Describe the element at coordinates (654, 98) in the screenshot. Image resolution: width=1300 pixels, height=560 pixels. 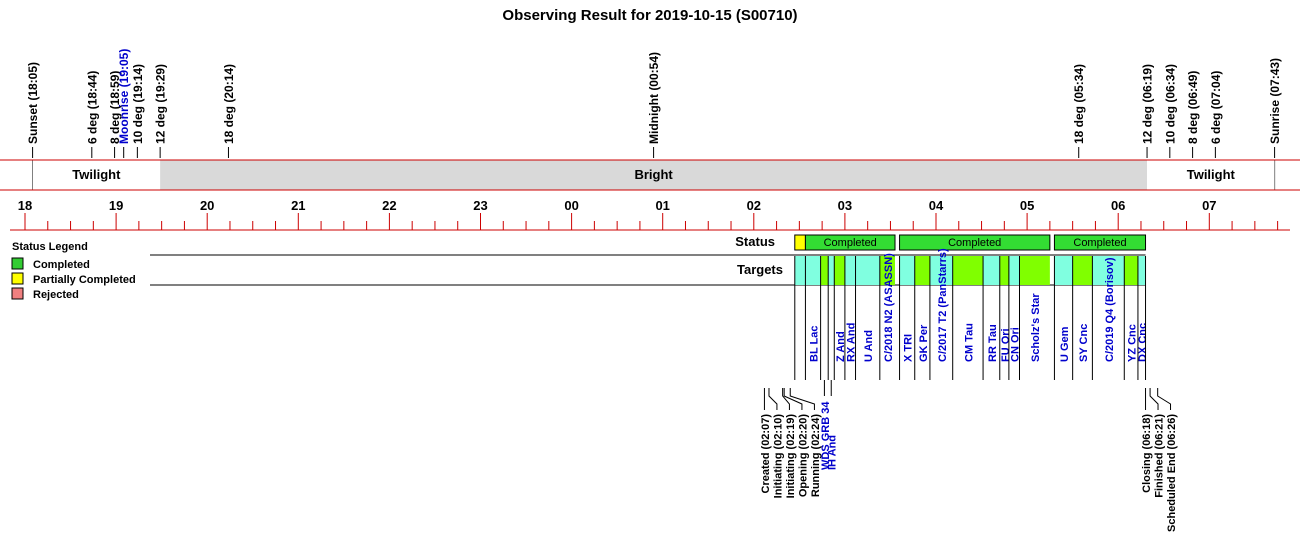
I see `sky-marker-label: Midnight (00:54)` at that location.